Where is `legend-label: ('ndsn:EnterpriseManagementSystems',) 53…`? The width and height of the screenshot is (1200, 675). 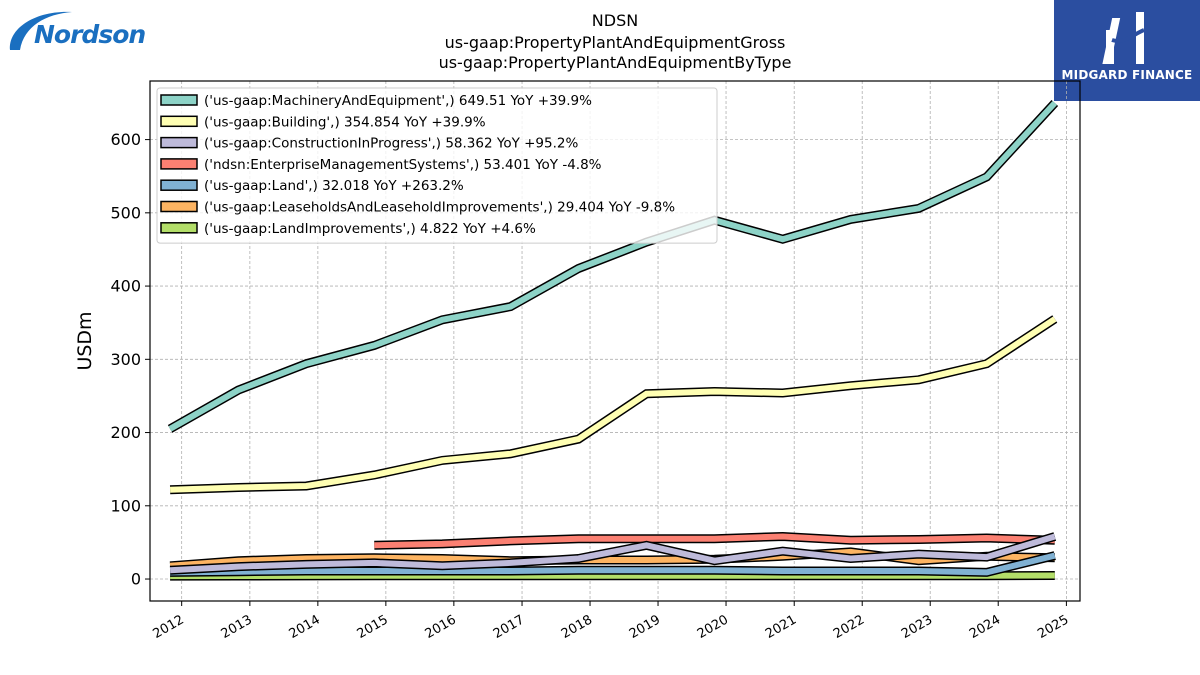
legend-label: ('ndsn:EnterpriseManagementSystems',) 53… is located at coordinates (403, 165).